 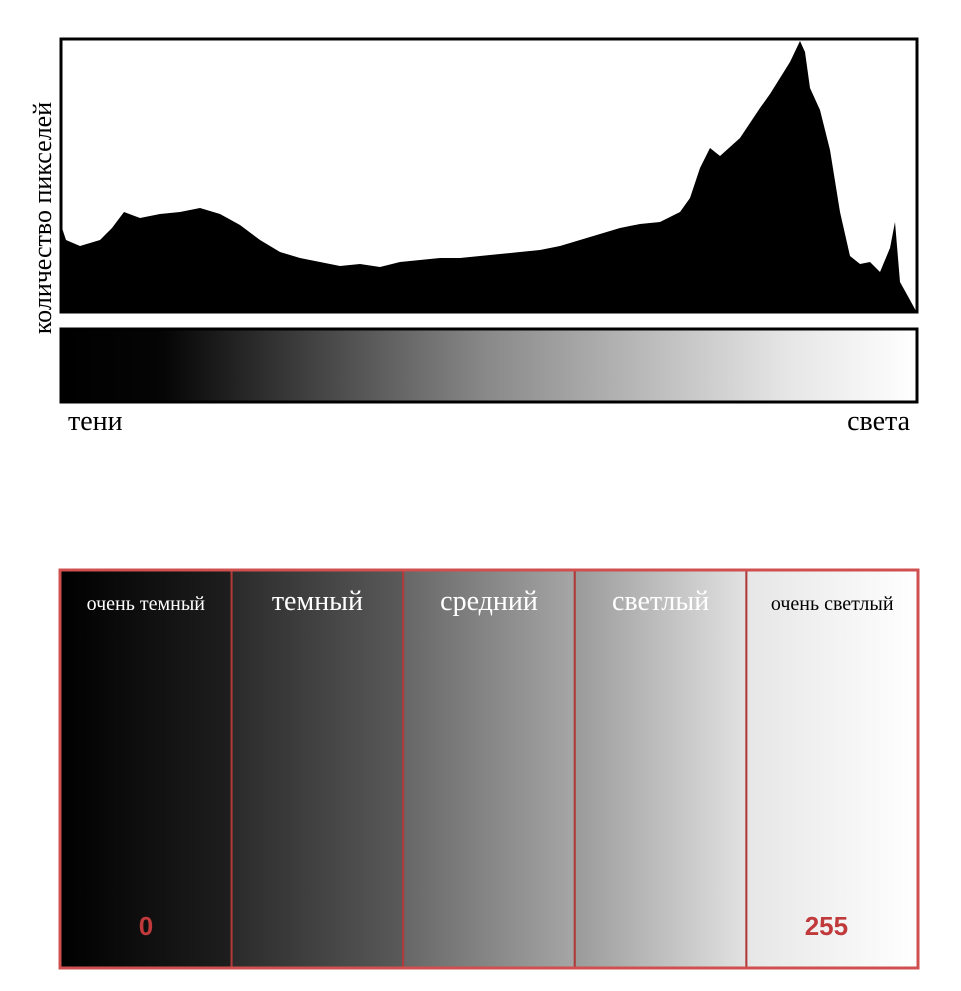 What do you see at coordinates (42, 218) in the screenshot?
I see `y-axis-label: количество пикселей` at bounding box center [42, 218].